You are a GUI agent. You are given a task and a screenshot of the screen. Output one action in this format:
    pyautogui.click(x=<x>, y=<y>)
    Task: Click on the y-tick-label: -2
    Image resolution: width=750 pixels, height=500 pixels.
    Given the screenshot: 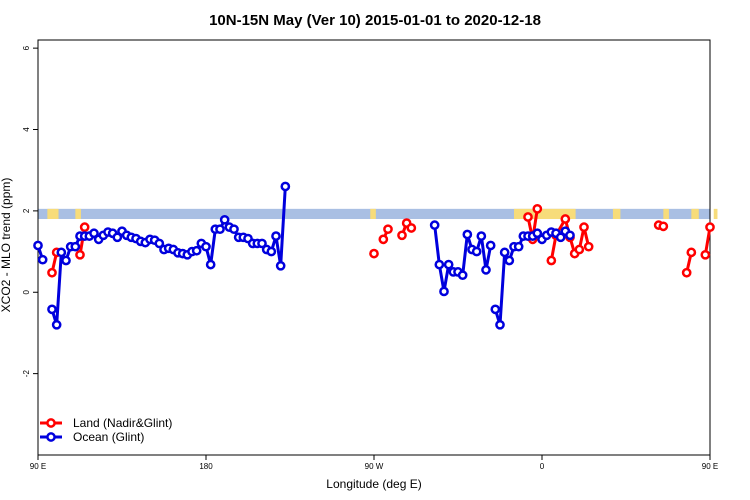 What is the action you would take?
    pyautogui.click(x=26, y=374)
    